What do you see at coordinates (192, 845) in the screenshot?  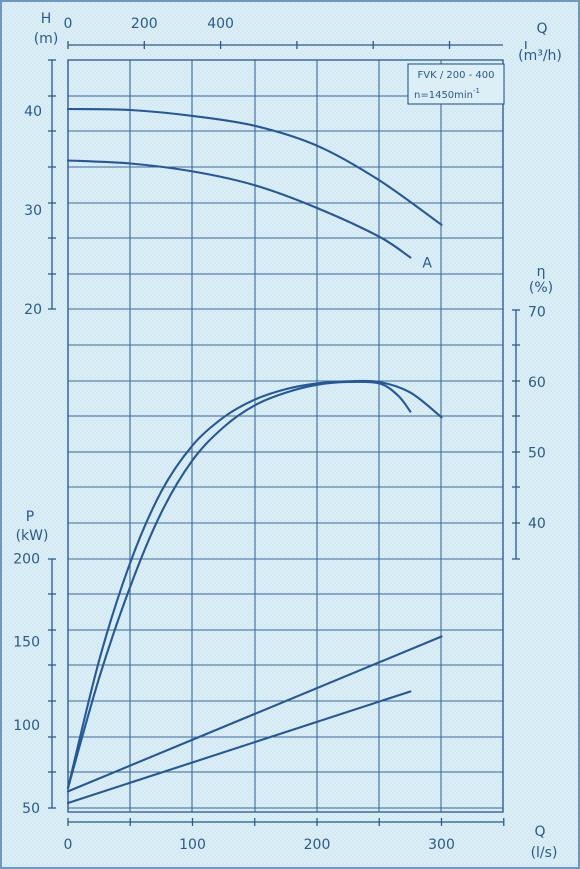 I see `x-bottom-tick-label: 100` at bounding box center [192, 845].